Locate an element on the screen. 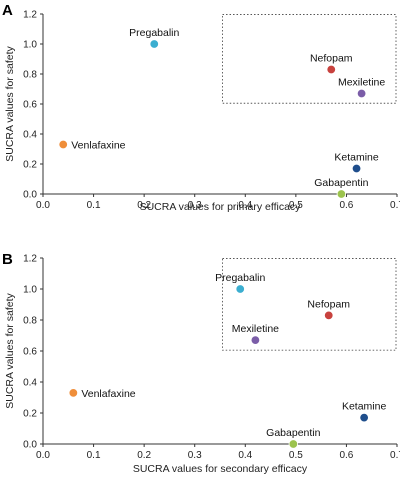 Image resolution: width=400 pixels, height=479 pixels. panel-letter: A is located at coordinates (7, 10).